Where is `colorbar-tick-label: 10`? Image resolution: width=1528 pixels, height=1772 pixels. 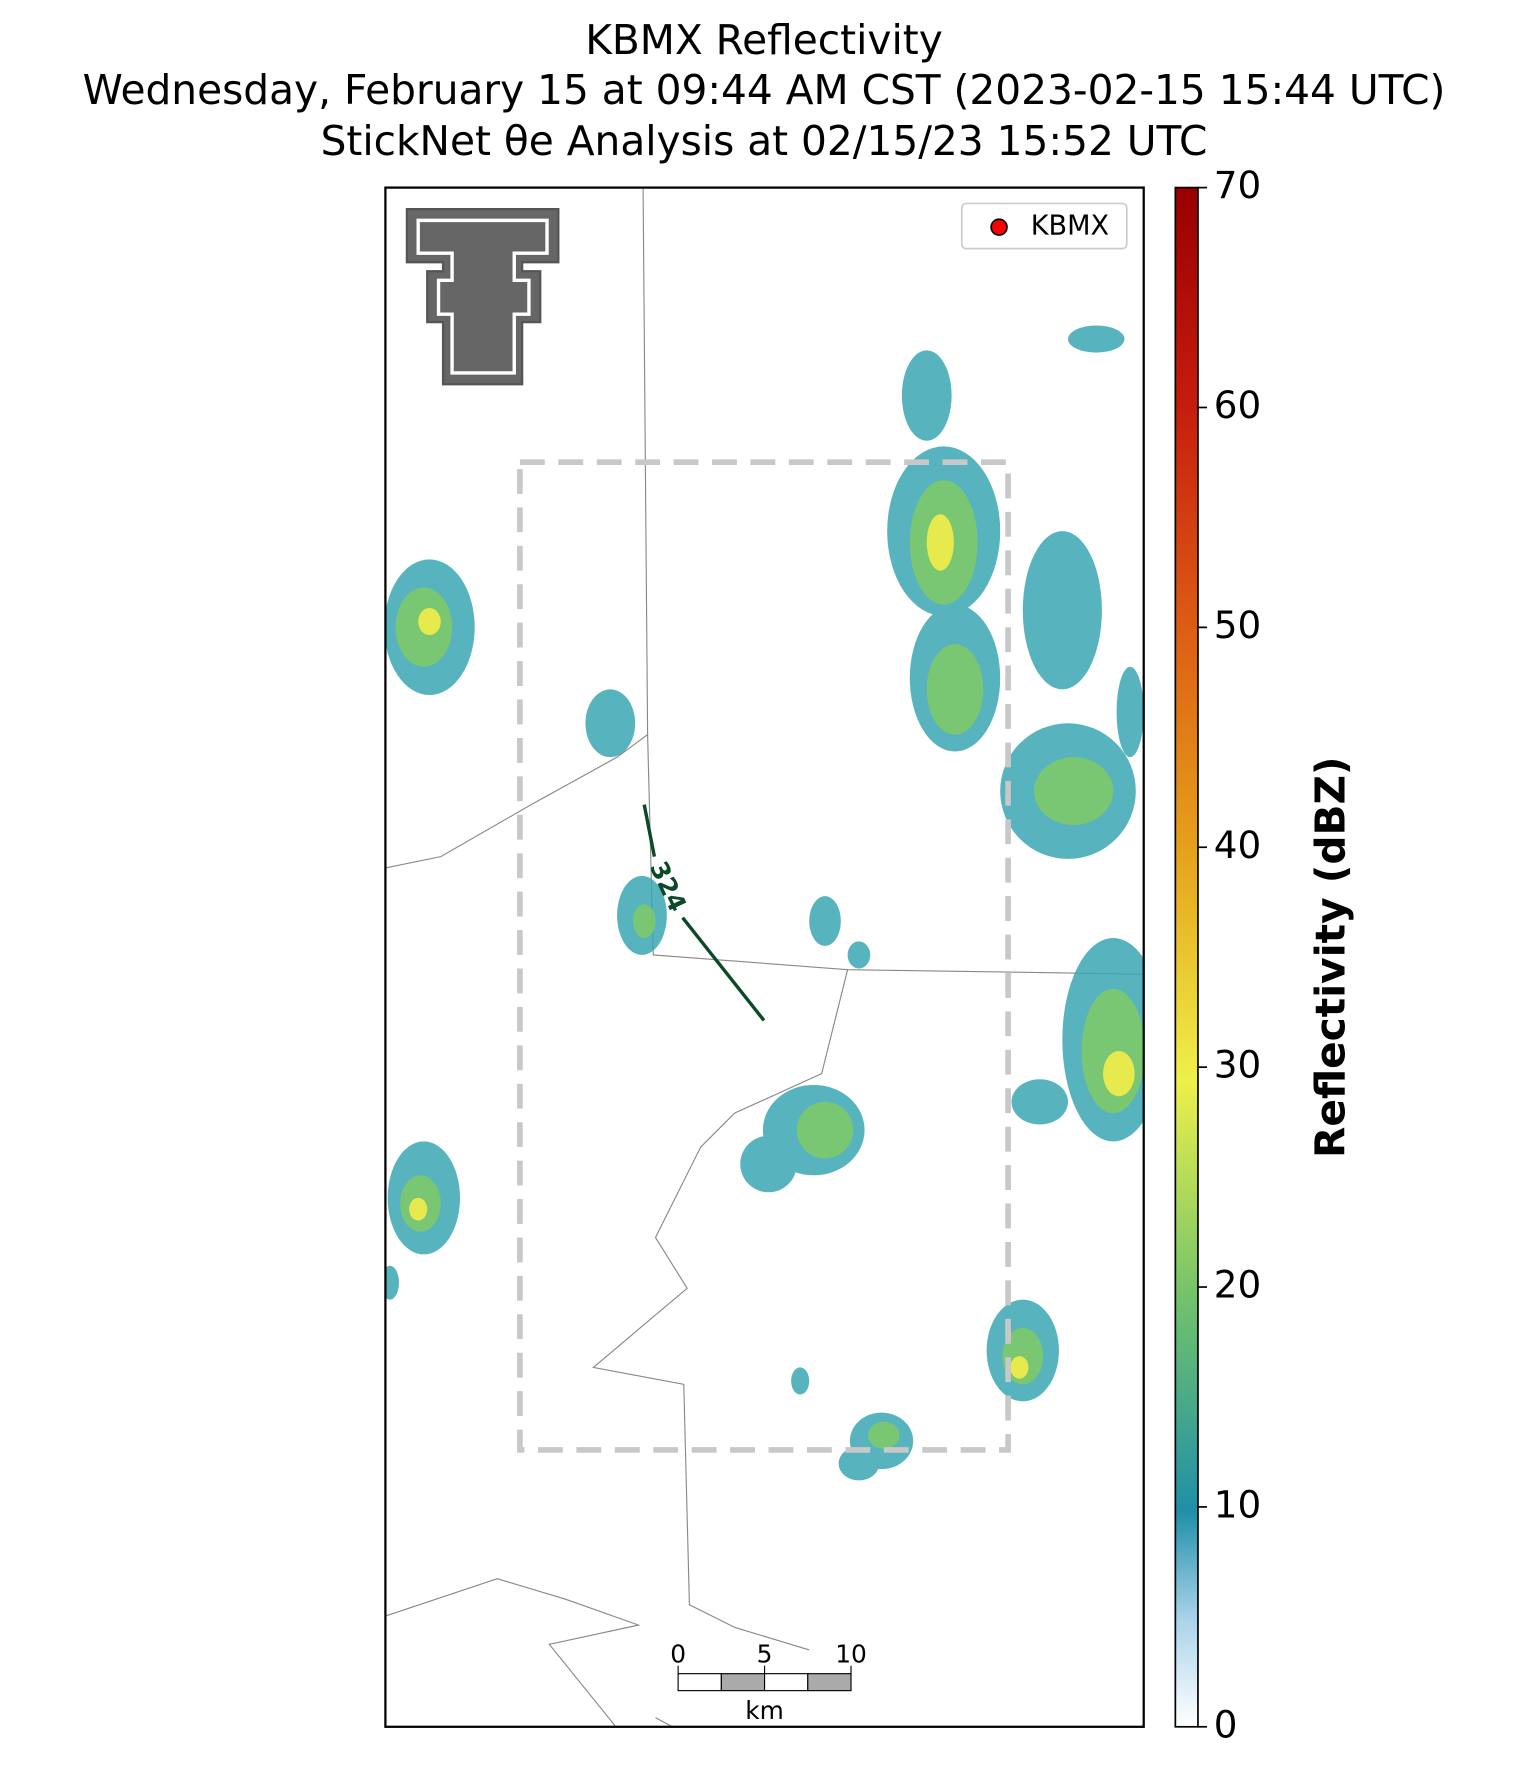
colorbar-tick-label: 10 is located at coordinates (1237, 1504).